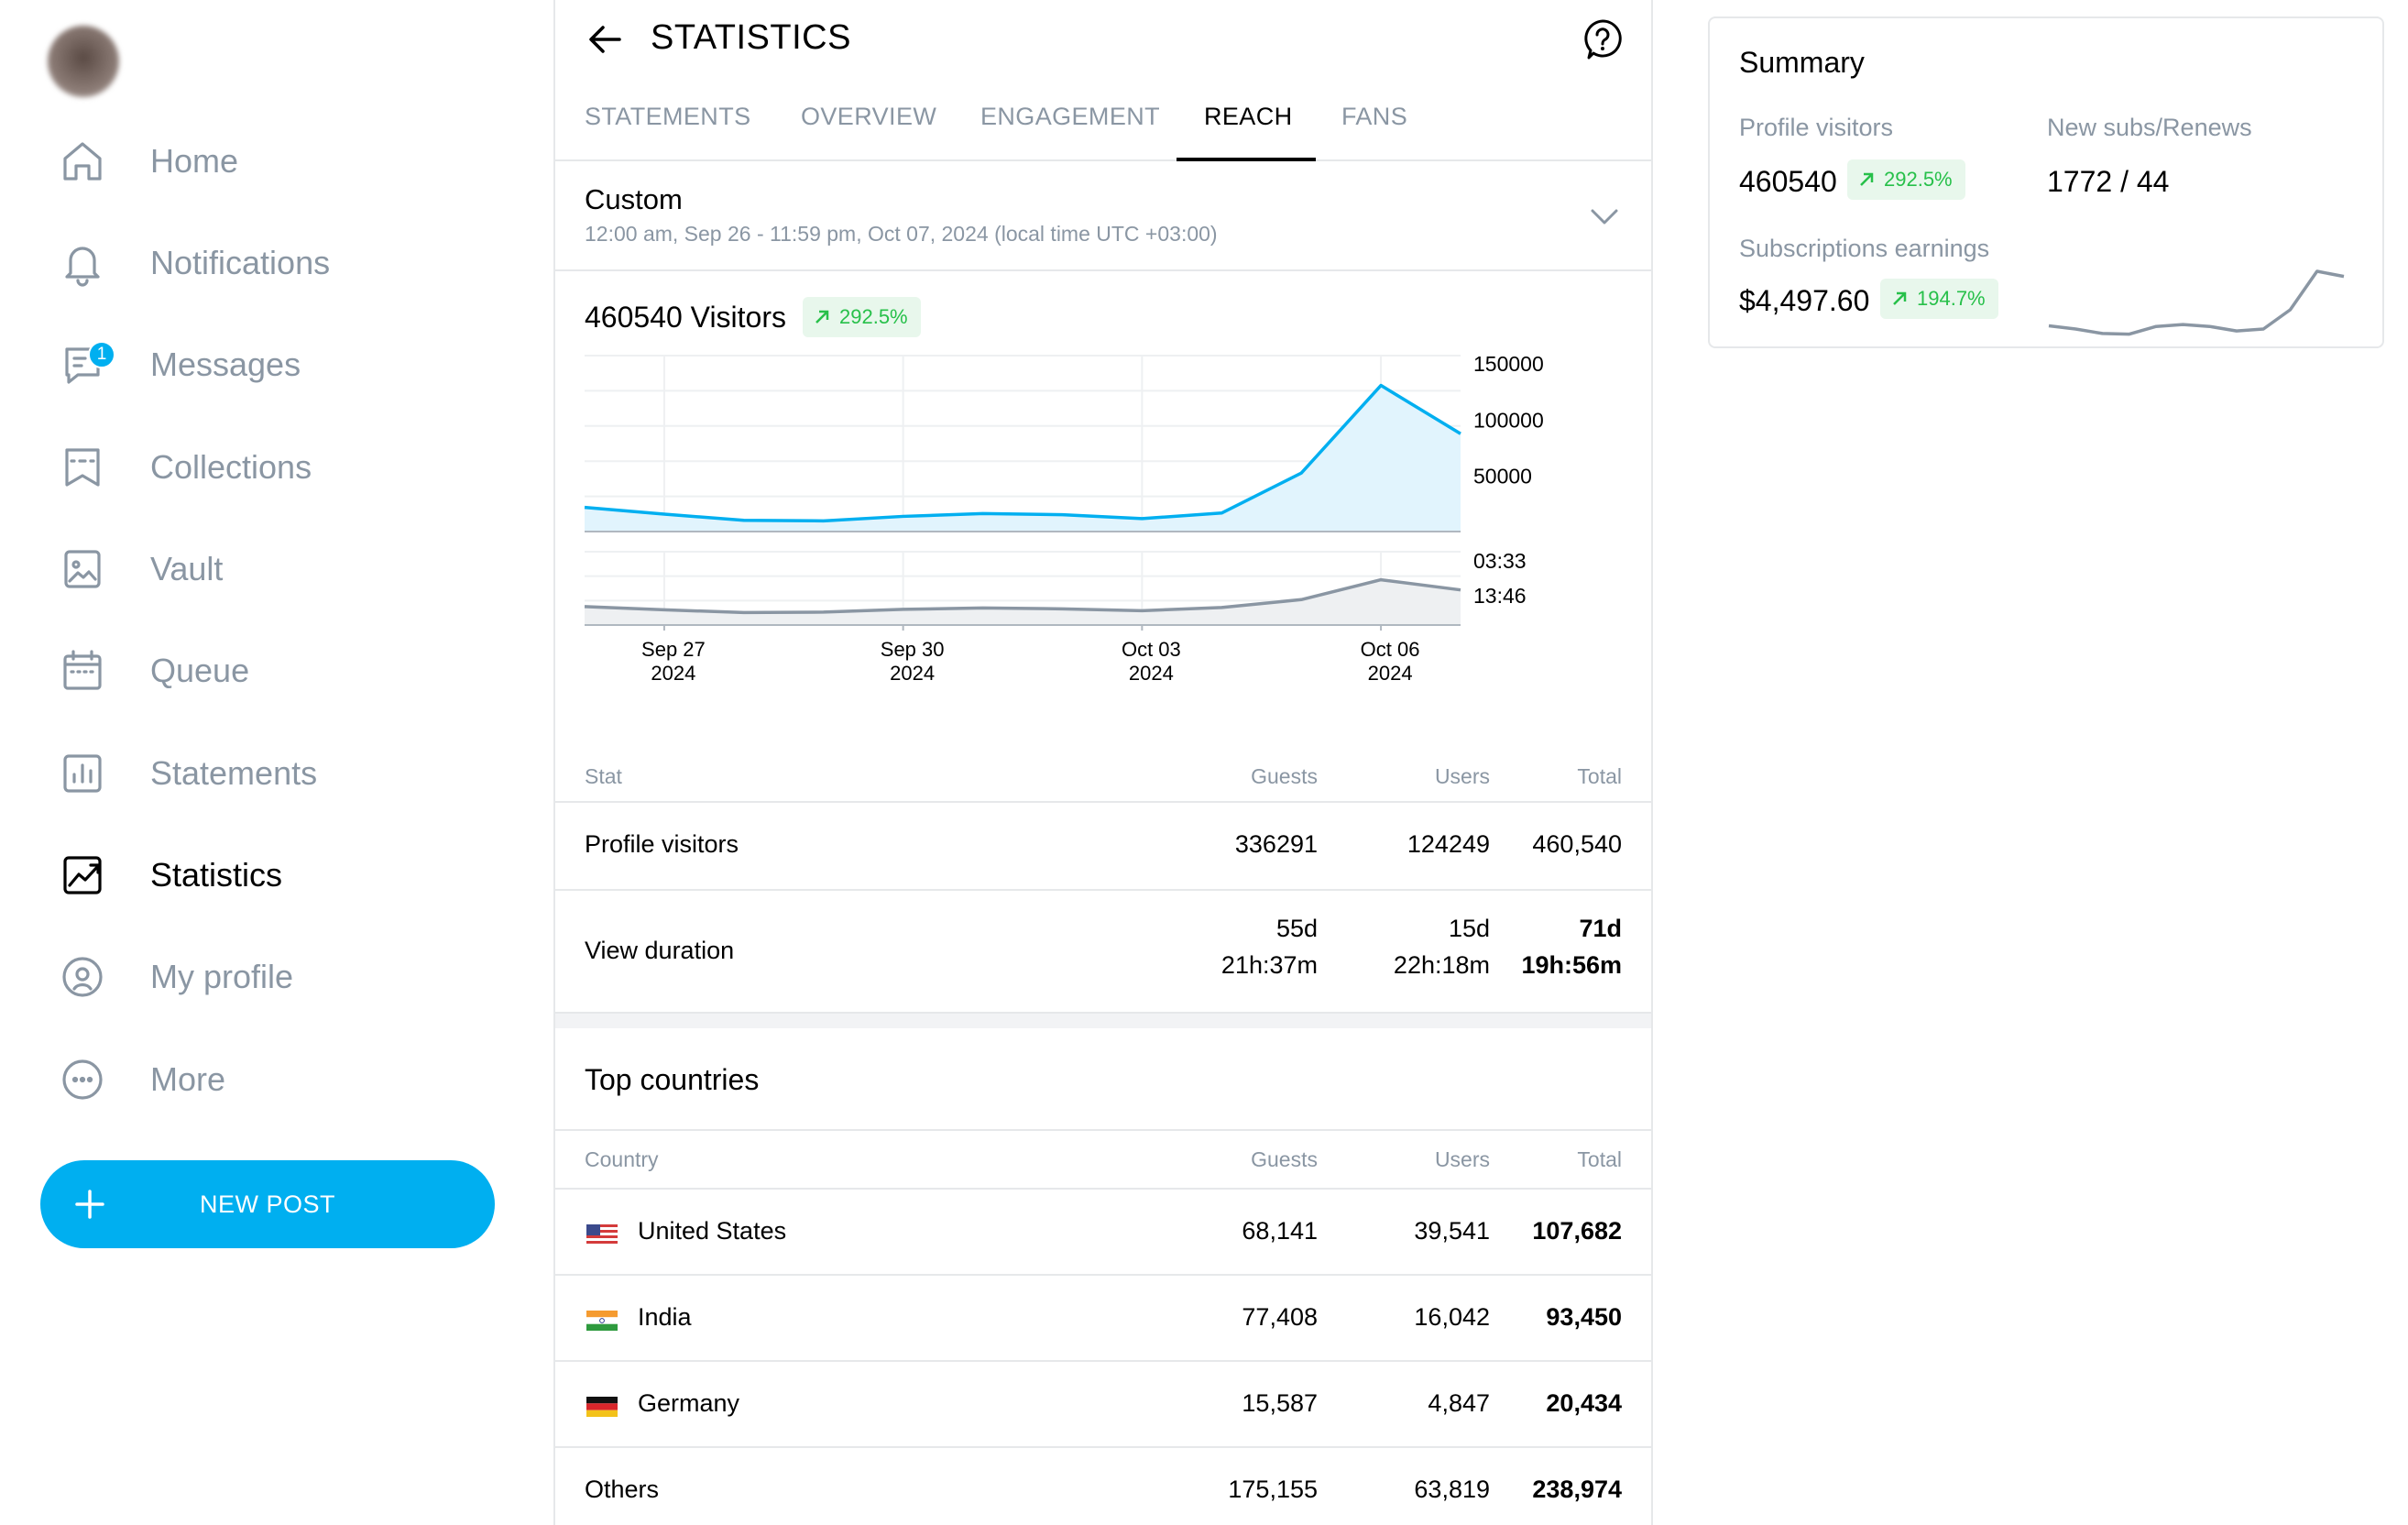  Describe the element at coordinates (1571, 965) in the screenshot. I see `total-value: 19h:56m` at that location.